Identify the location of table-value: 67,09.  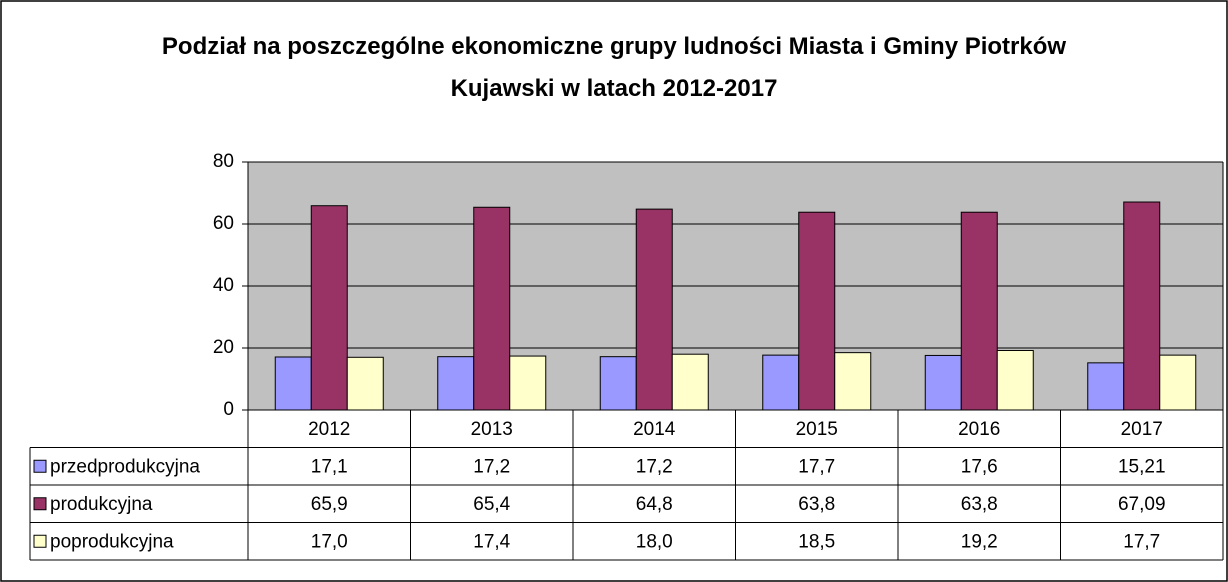
(1142, 504).